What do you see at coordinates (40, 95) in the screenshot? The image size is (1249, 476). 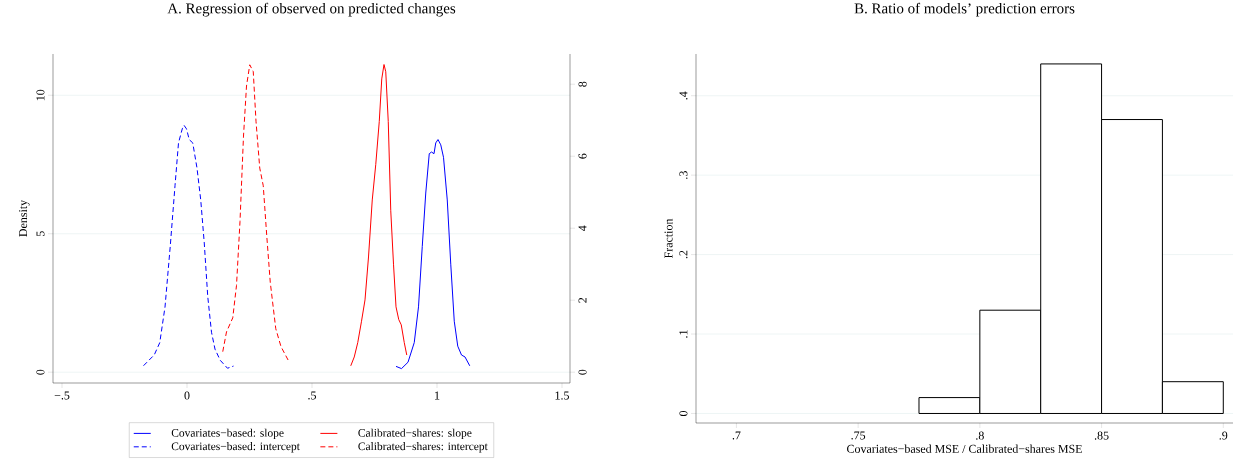 I see `y-tick-label: 10` at bounding box center [40, 95].